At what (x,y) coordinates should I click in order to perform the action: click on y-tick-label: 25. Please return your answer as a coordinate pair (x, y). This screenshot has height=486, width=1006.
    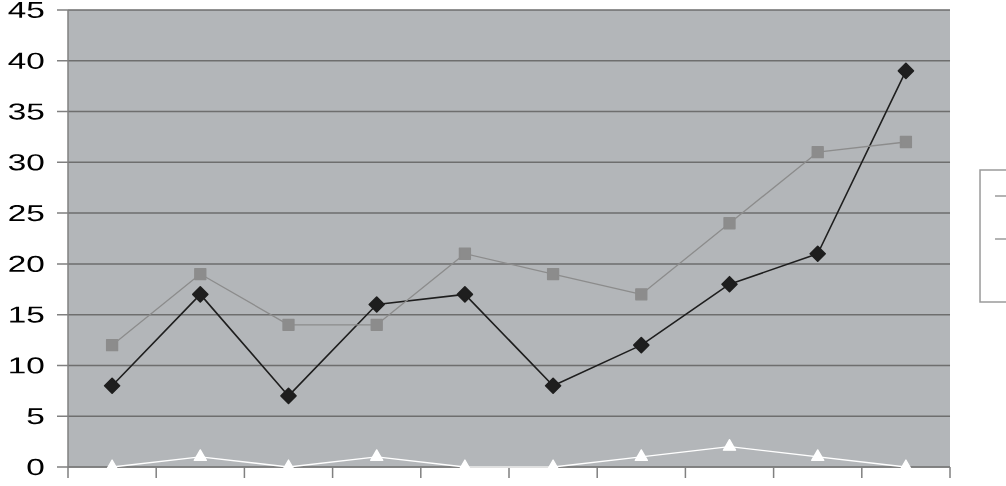
    Looking at the image, I should click on (26, 213).